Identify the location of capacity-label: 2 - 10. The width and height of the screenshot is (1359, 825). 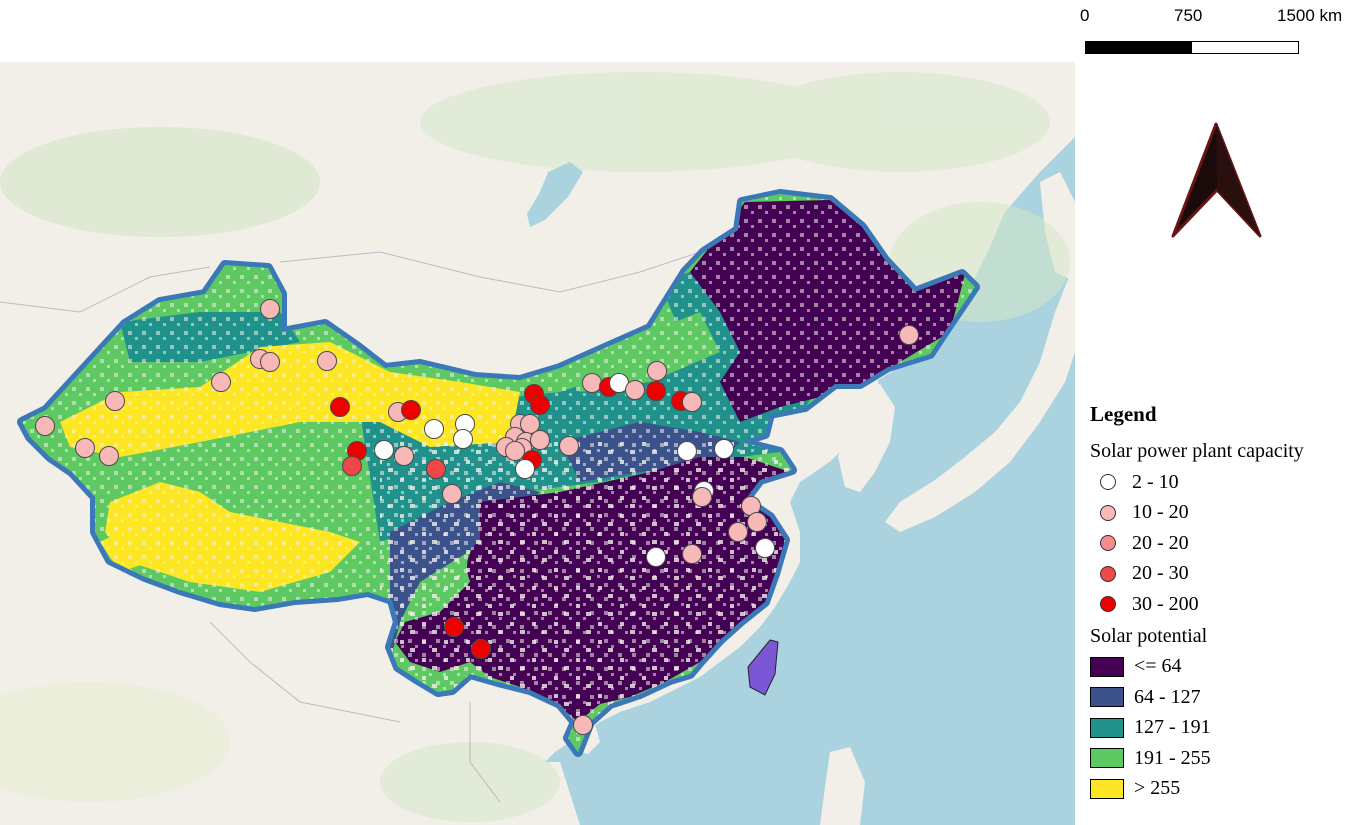
(1155, 481).